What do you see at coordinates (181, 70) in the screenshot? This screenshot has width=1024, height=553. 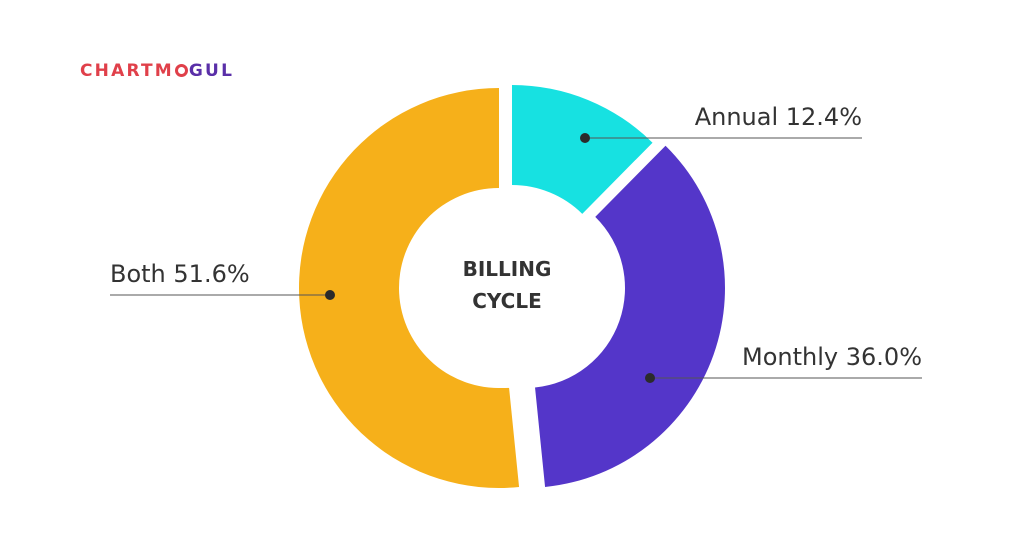 I see `logo-o-mark-icon` at bounding box center [181, 70].